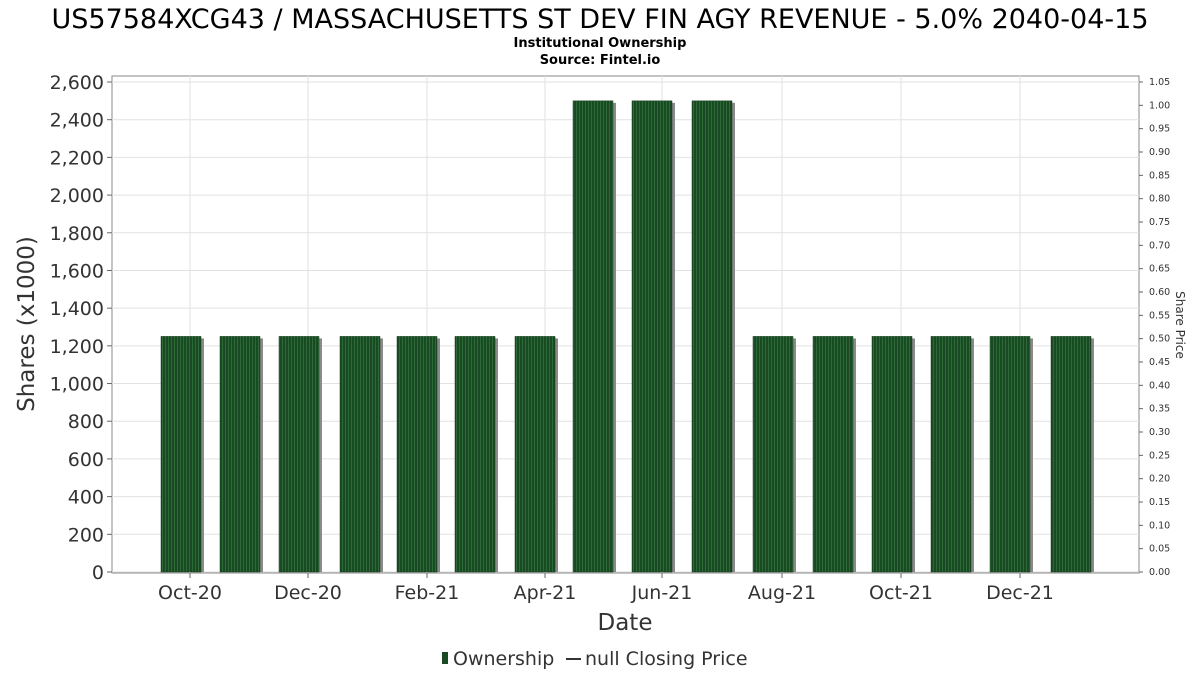 Image resolution: width=1200 pixels, height=675 pixels. What do you see at coordinates (503, 659) in the screenshot?
I see `legend-label-ownership: Ownership` at bounding box center [503, 659].